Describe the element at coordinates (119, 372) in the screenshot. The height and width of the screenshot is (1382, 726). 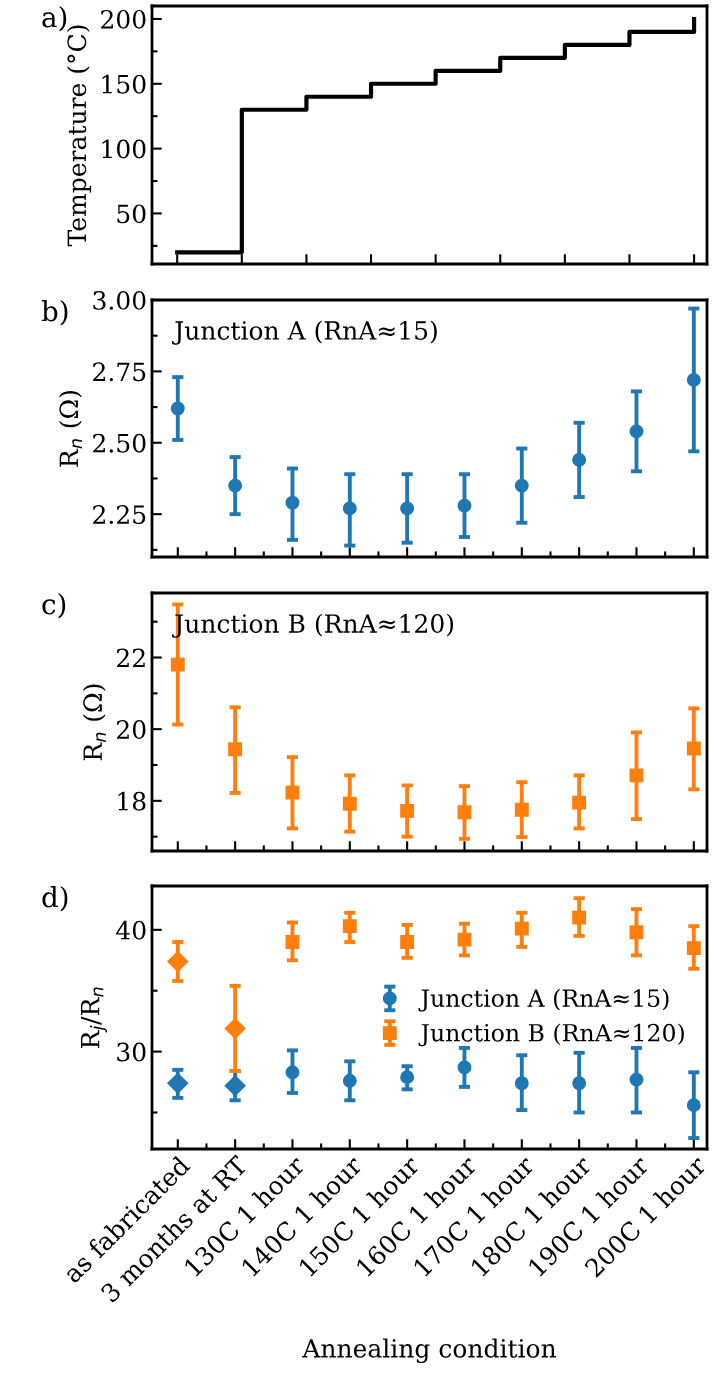
I see `y-tick-label: 2.75` at that location.